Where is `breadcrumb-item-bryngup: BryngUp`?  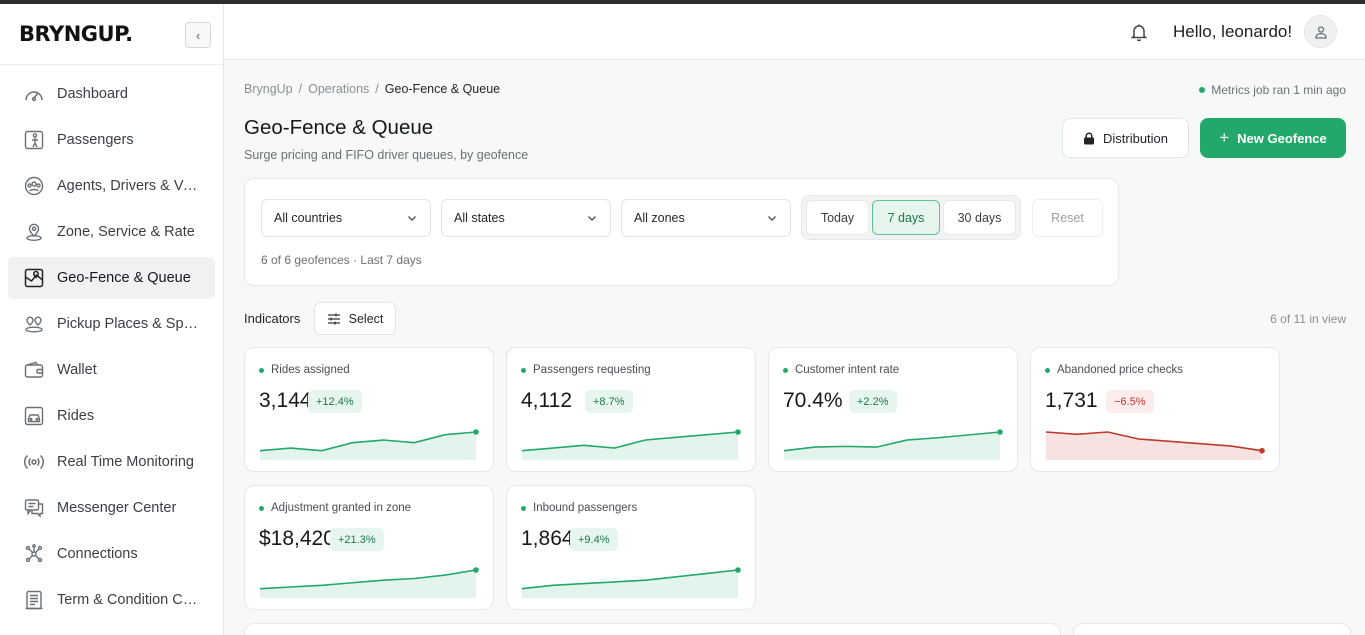 breadcrumb-item-bryngup: BryngUp is located at coordinates (268, 89).